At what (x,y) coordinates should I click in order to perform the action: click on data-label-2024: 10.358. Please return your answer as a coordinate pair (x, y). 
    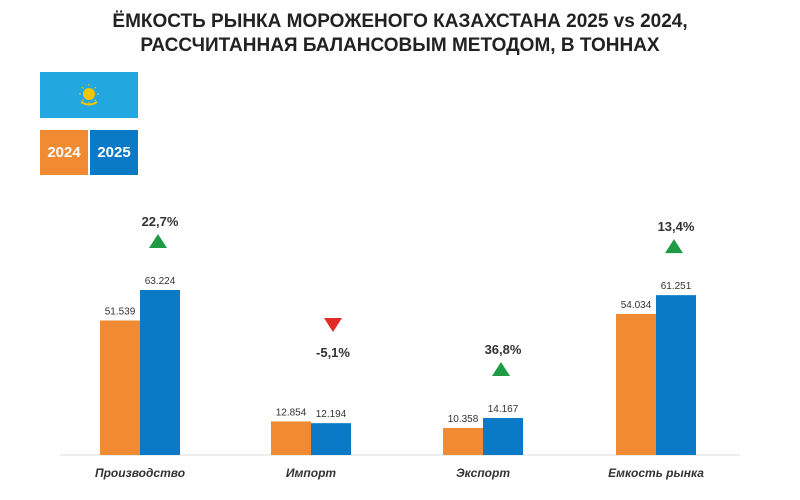
    Looking at the image, I should click on (463, 419).